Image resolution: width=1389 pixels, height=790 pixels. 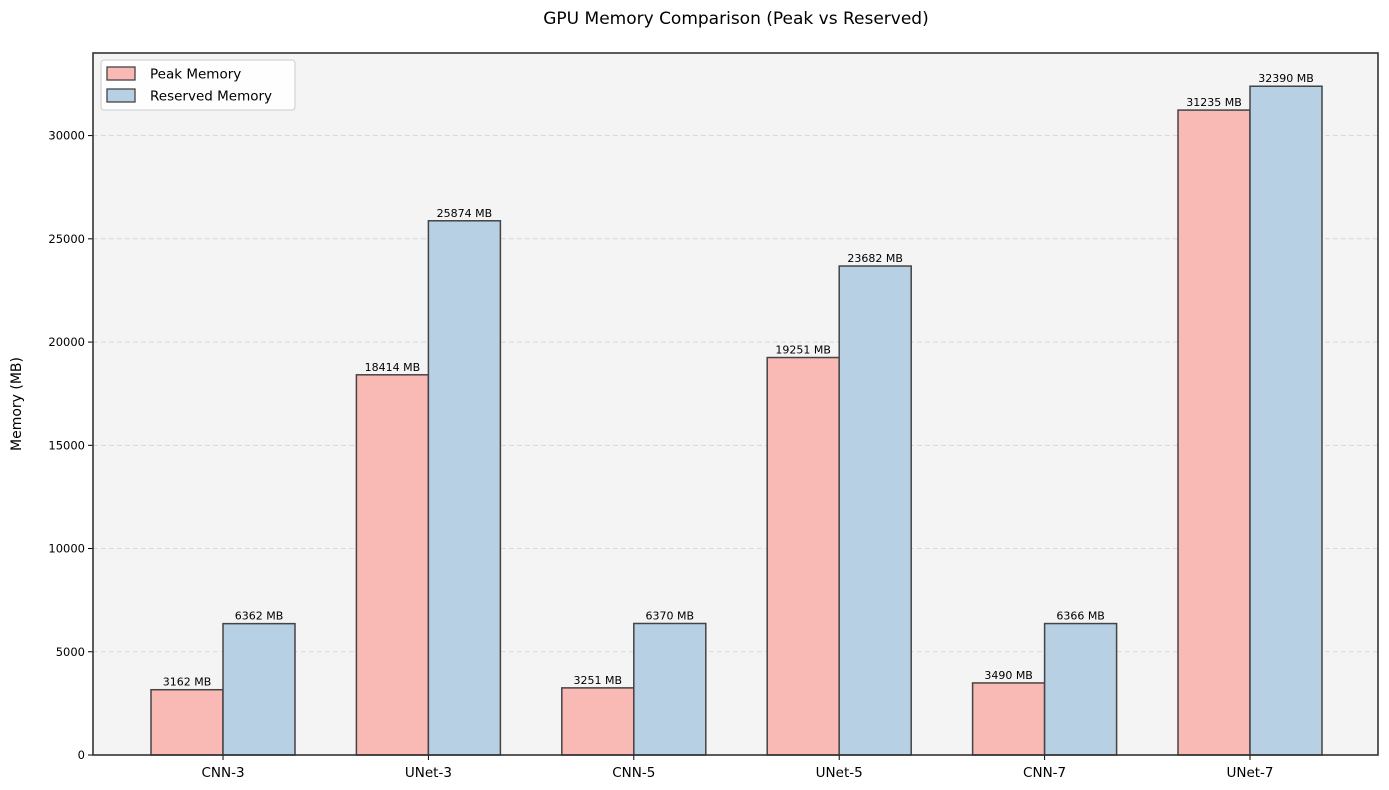 I want to click on x-tick-label: UNet-5, so click(x=839, y=773).